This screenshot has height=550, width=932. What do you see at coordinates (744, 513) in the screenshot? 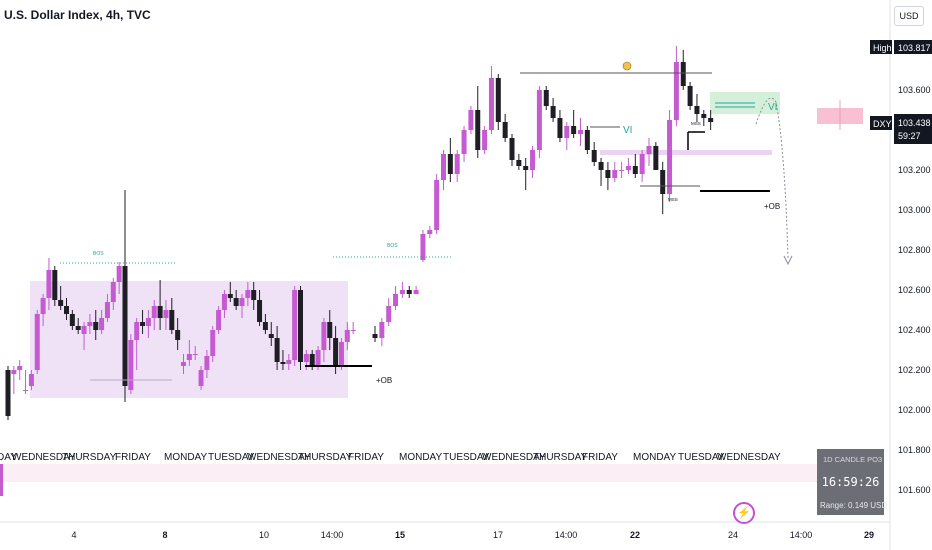
I see `lightning-icon: ⚡` at bounding box center [744, 513].